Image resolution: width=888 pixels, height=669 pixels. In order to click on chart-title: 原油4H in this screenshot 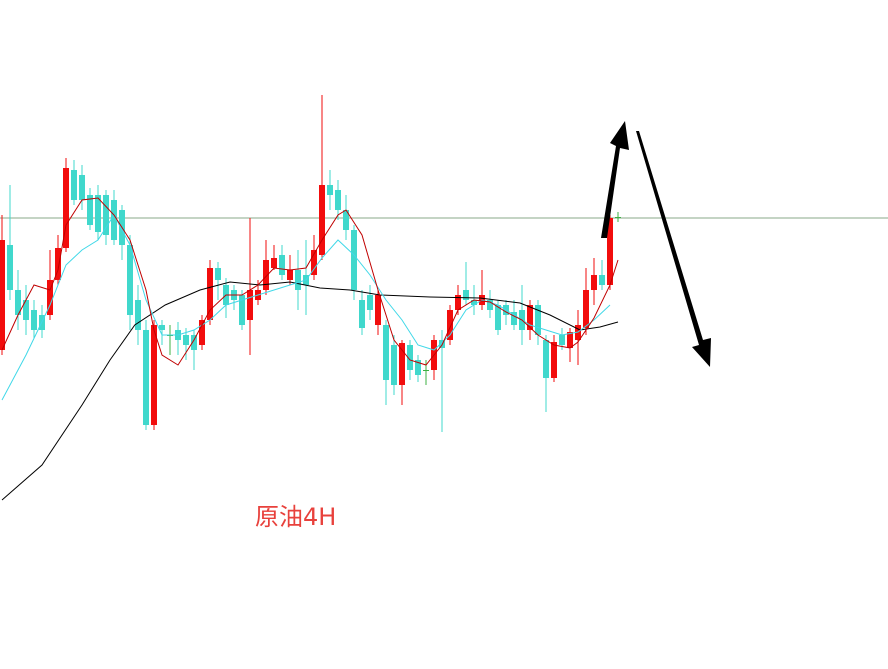, I will do `click(295, 517)`.